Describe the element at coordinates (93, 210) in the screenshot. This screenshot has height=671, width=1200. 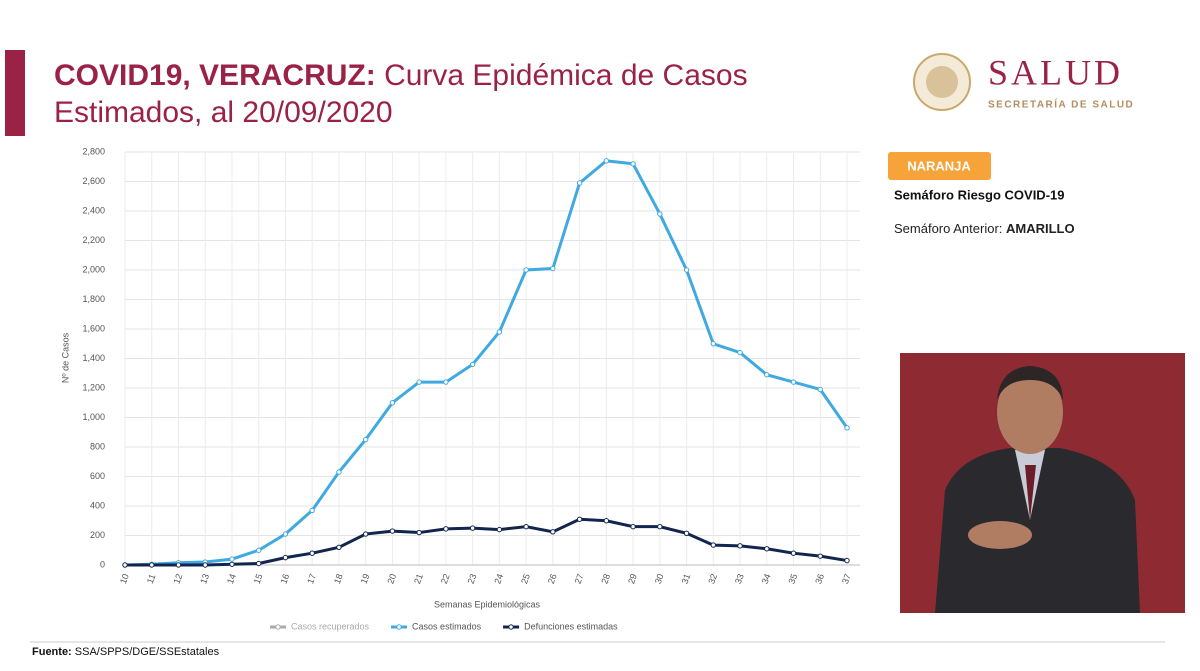
I see `y-tick-label: 2,400` at that location.